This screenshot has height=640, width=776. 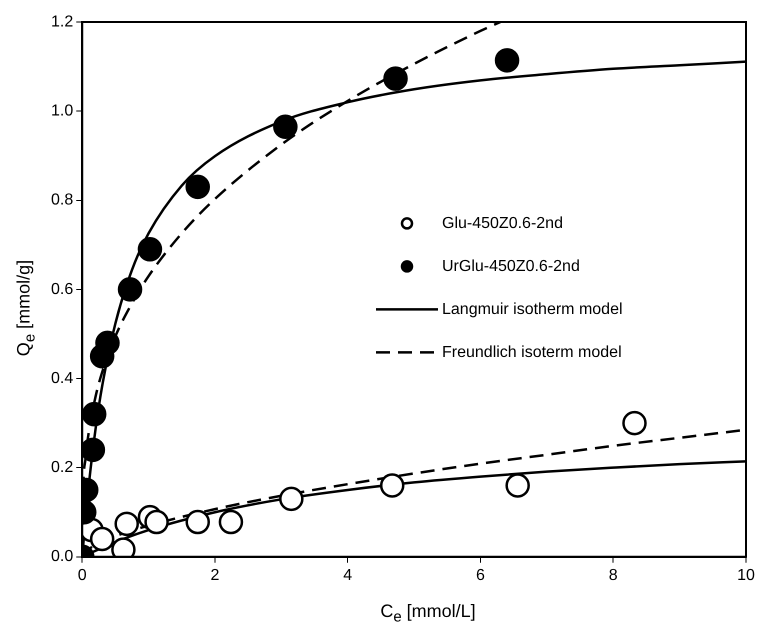 I want to click on legend-label: Freundlich isoterm model, so click(x=532, y=352).